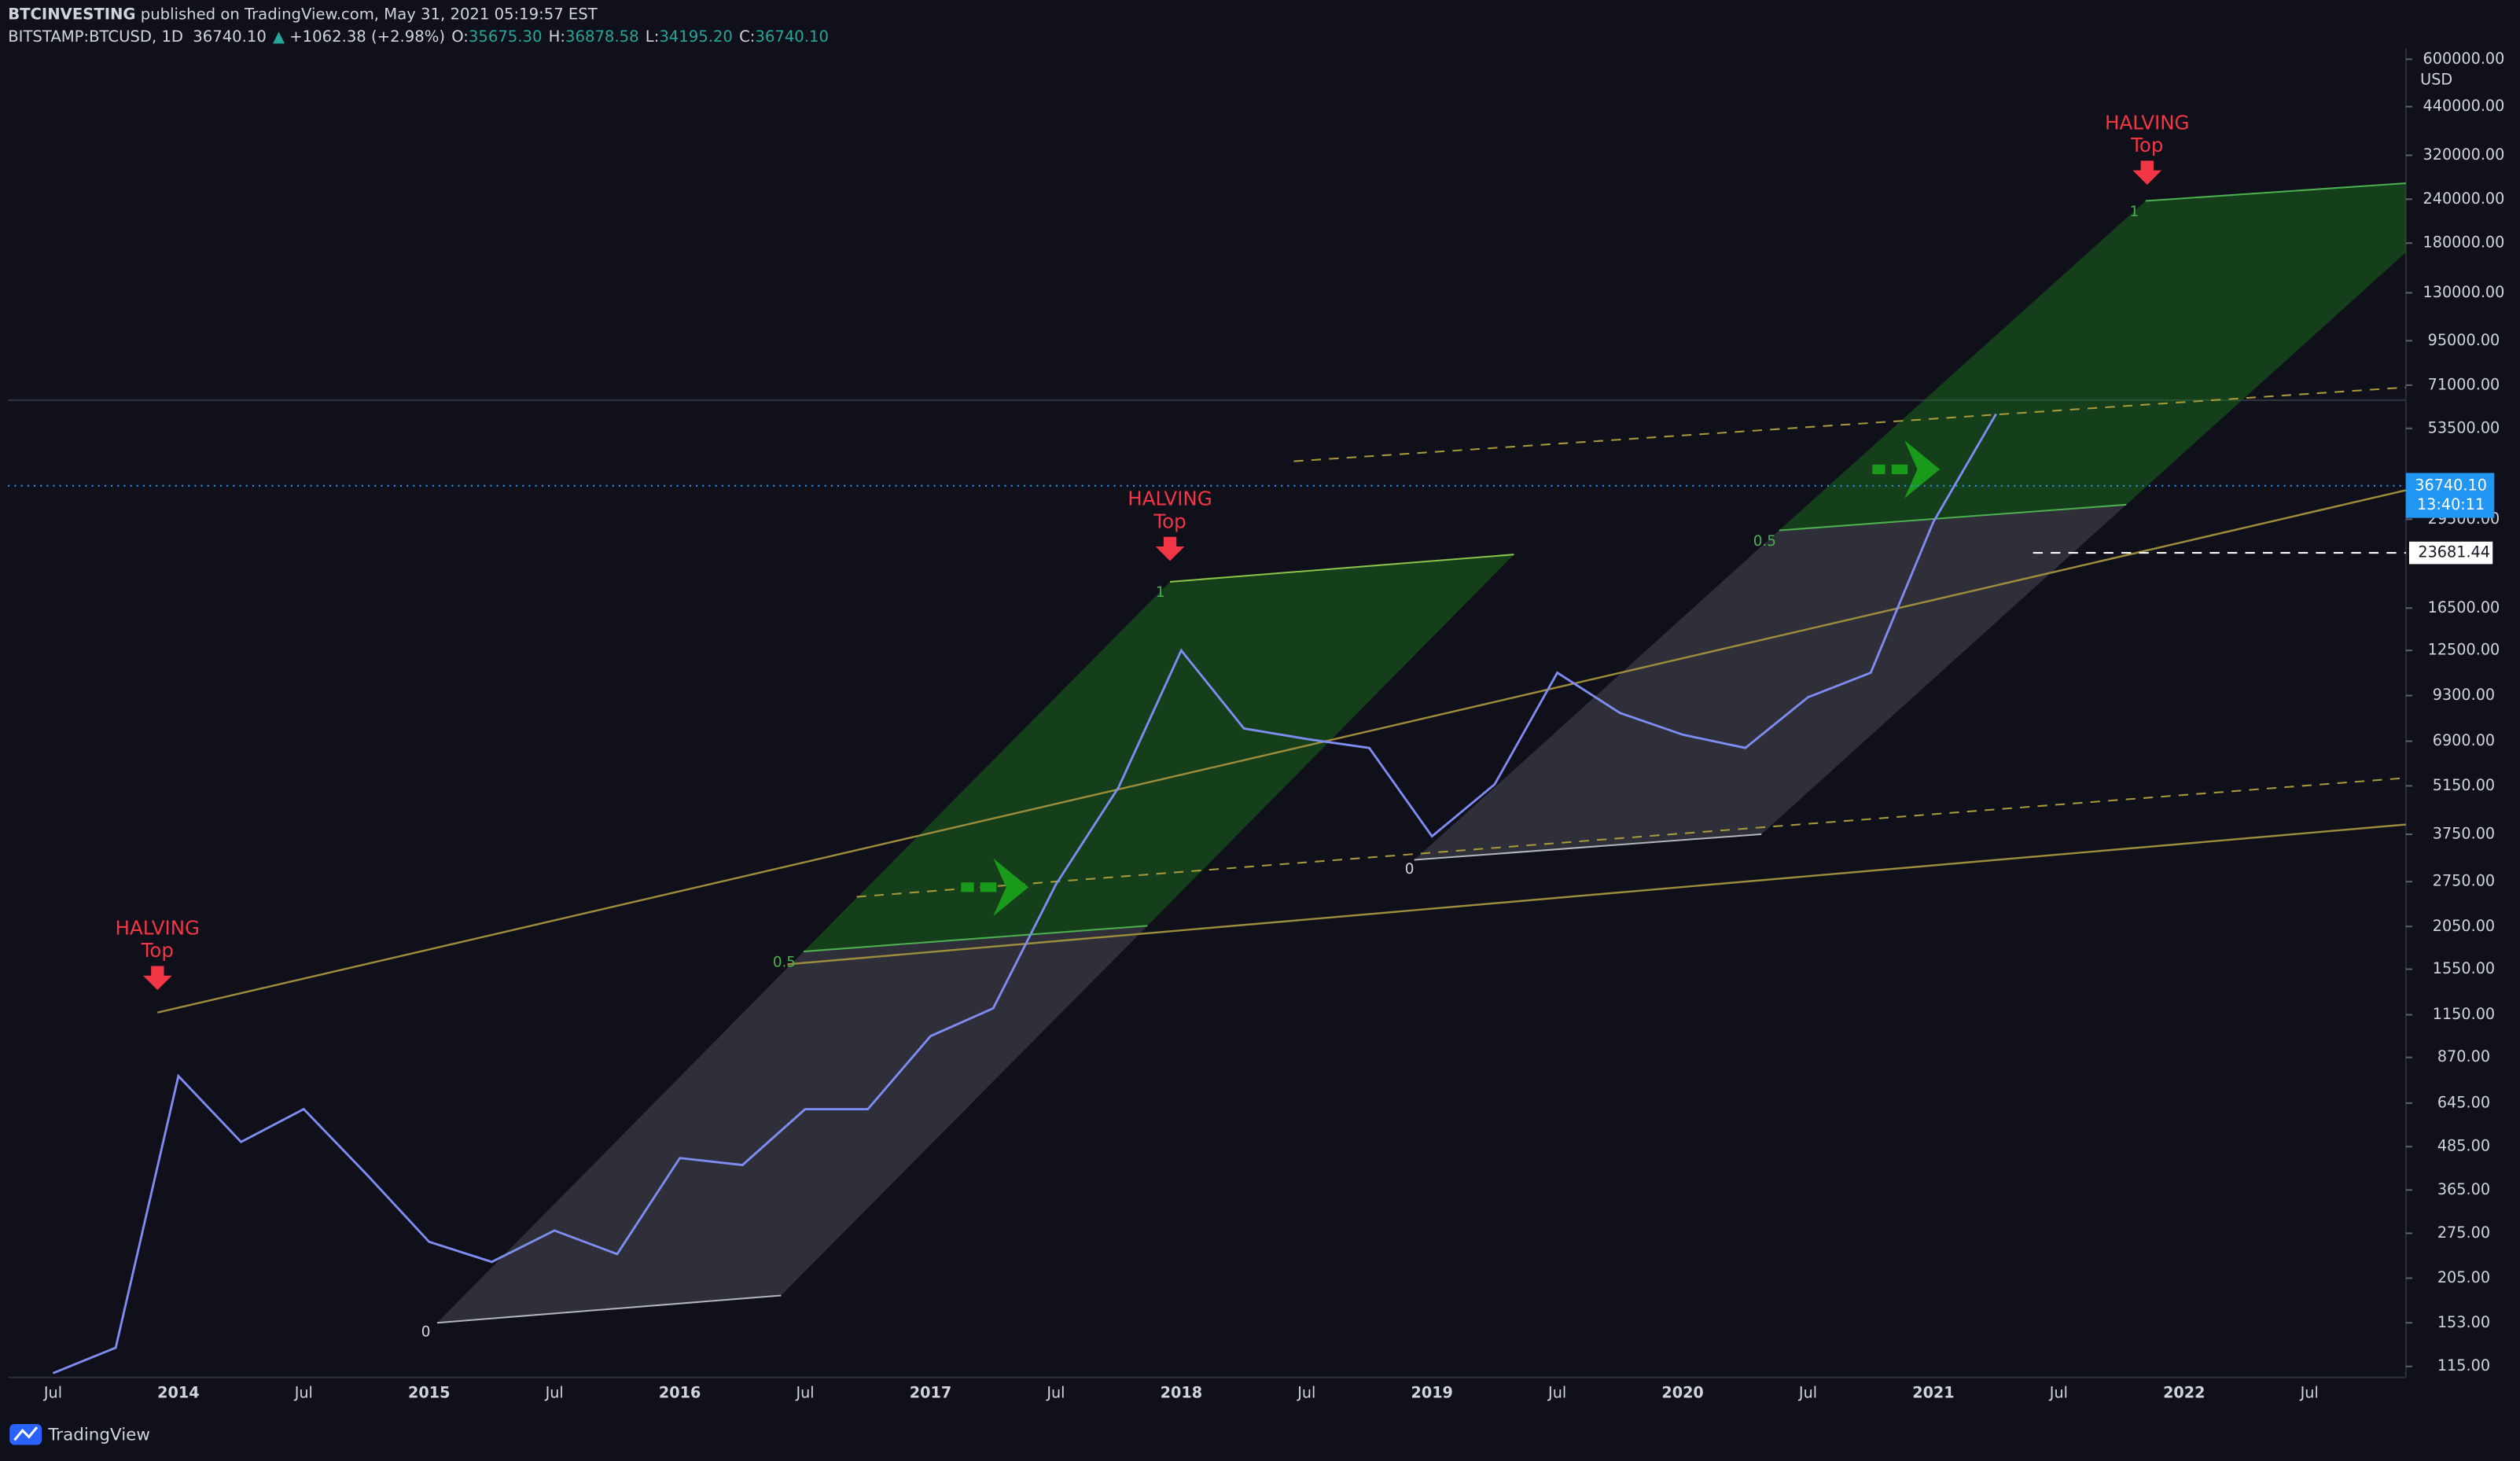 The image size is (2520, 1461). What do you see at coordinates (792, 37) in the screenshot?
I see `ohlc-value: 36740.10` at bounding box center [792, 37].